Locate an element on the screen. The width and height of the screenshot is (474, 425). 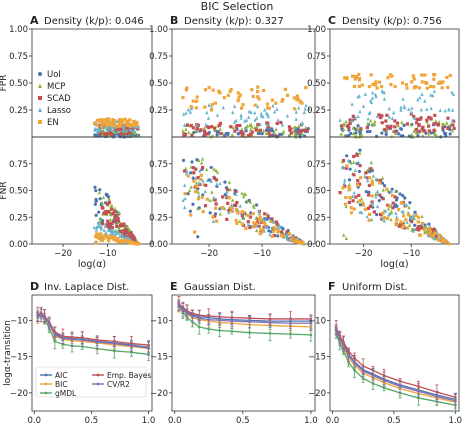
y-tick-label: −20 is located at coordinates (317, 394).